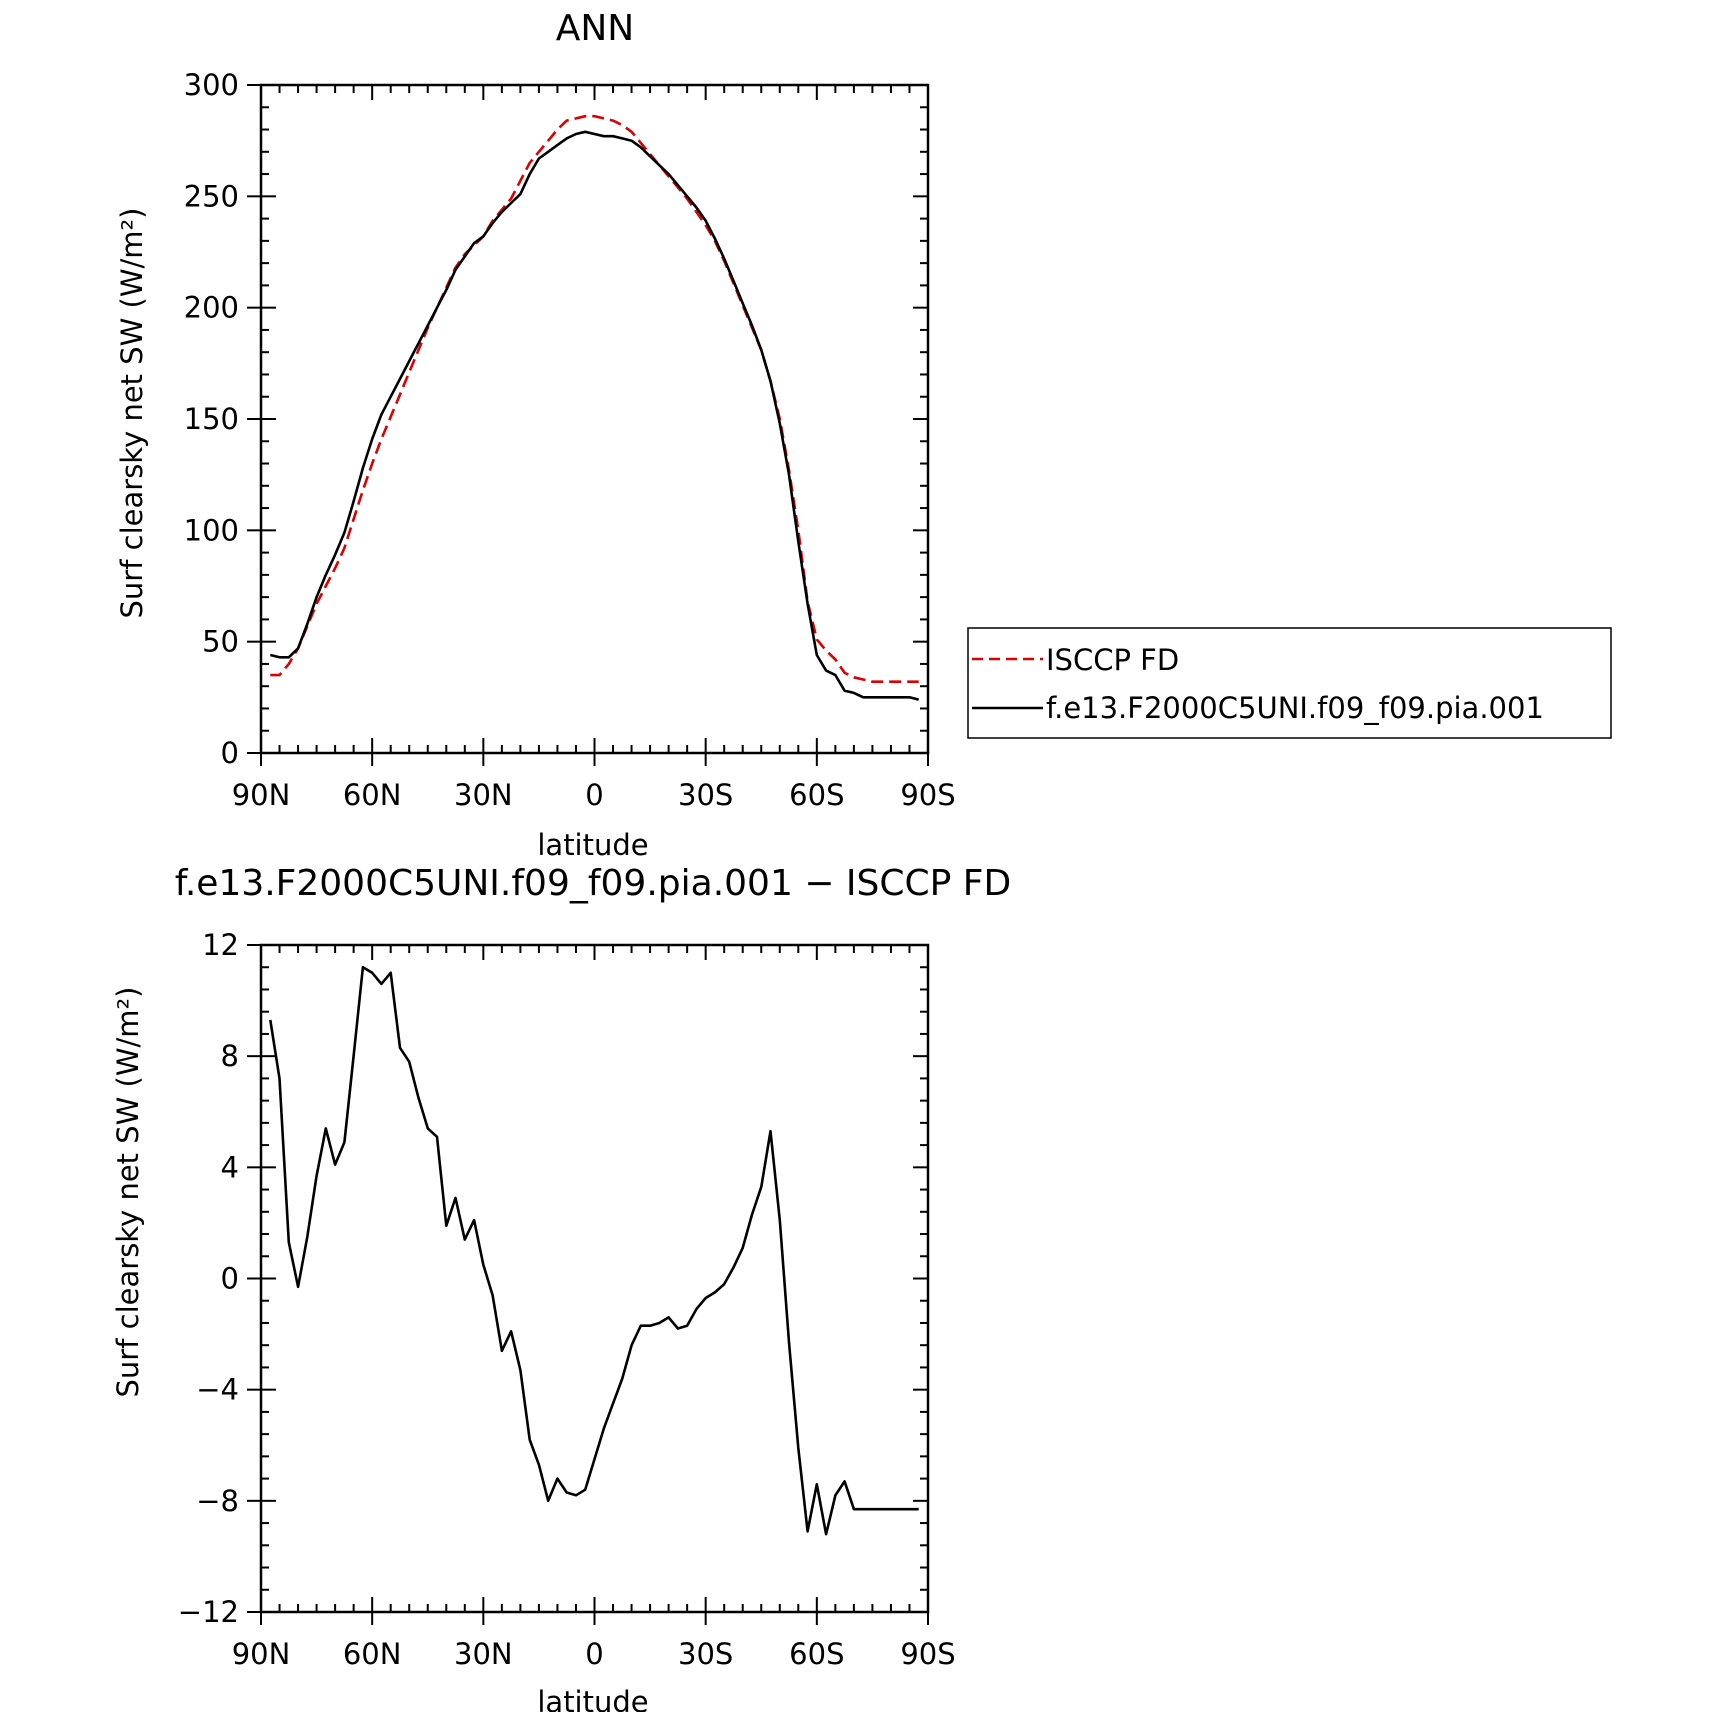 The height and width of the screenshot is (1712, 1710). What do you see at coordinates (217, 1501) in the screenshot?
I see `y-tick-label: −8` at bounding box center [217, 1501].